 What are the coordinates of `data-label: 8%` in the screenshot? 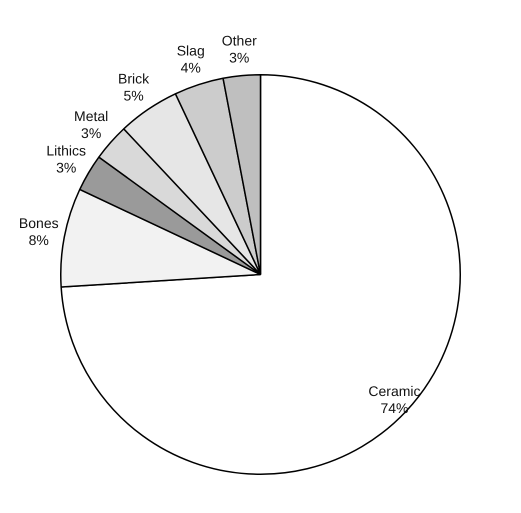 It's located at (38, 240).